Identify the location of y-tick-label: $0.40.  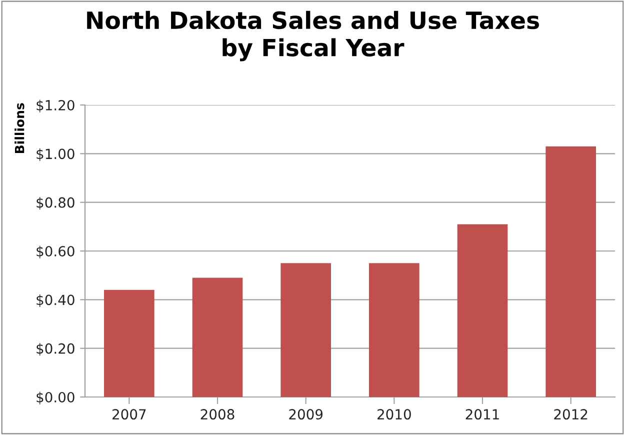
(55, 300).